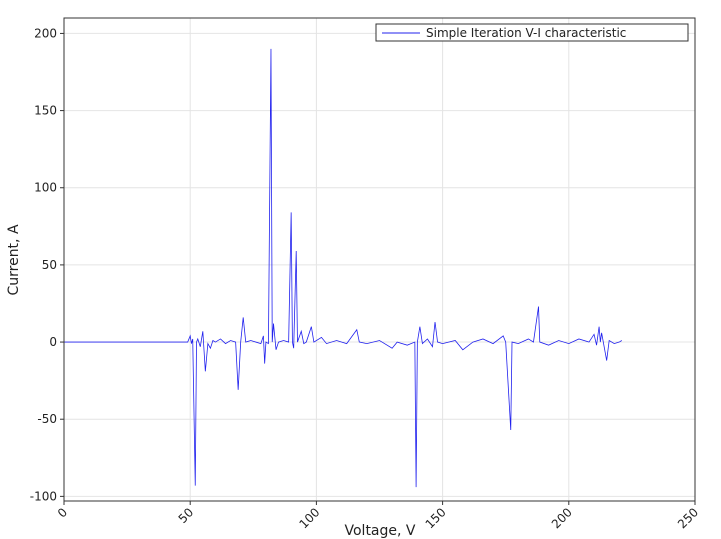 This screenshot has height=539, width=721. I want to click on x-axis-label: Voltage, V, so click(380, 531).